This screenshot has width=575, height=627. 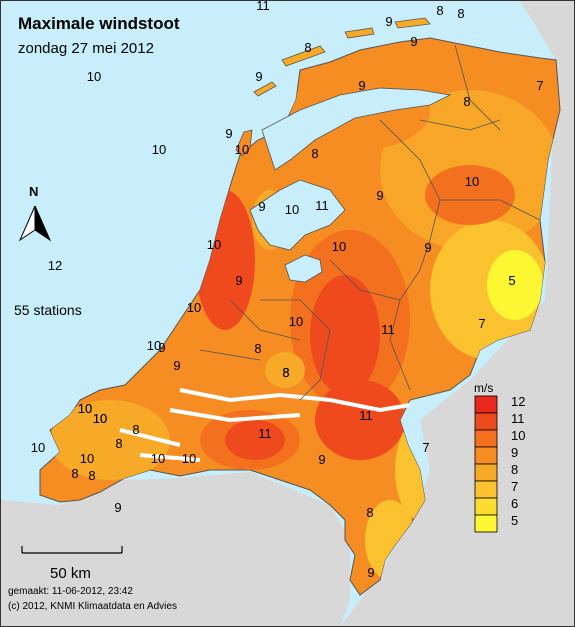 What do you see at coordinates (70, 573) in the screenshot?
I see `scale-bar-label: 50 km` at bounding box center [70, 573].